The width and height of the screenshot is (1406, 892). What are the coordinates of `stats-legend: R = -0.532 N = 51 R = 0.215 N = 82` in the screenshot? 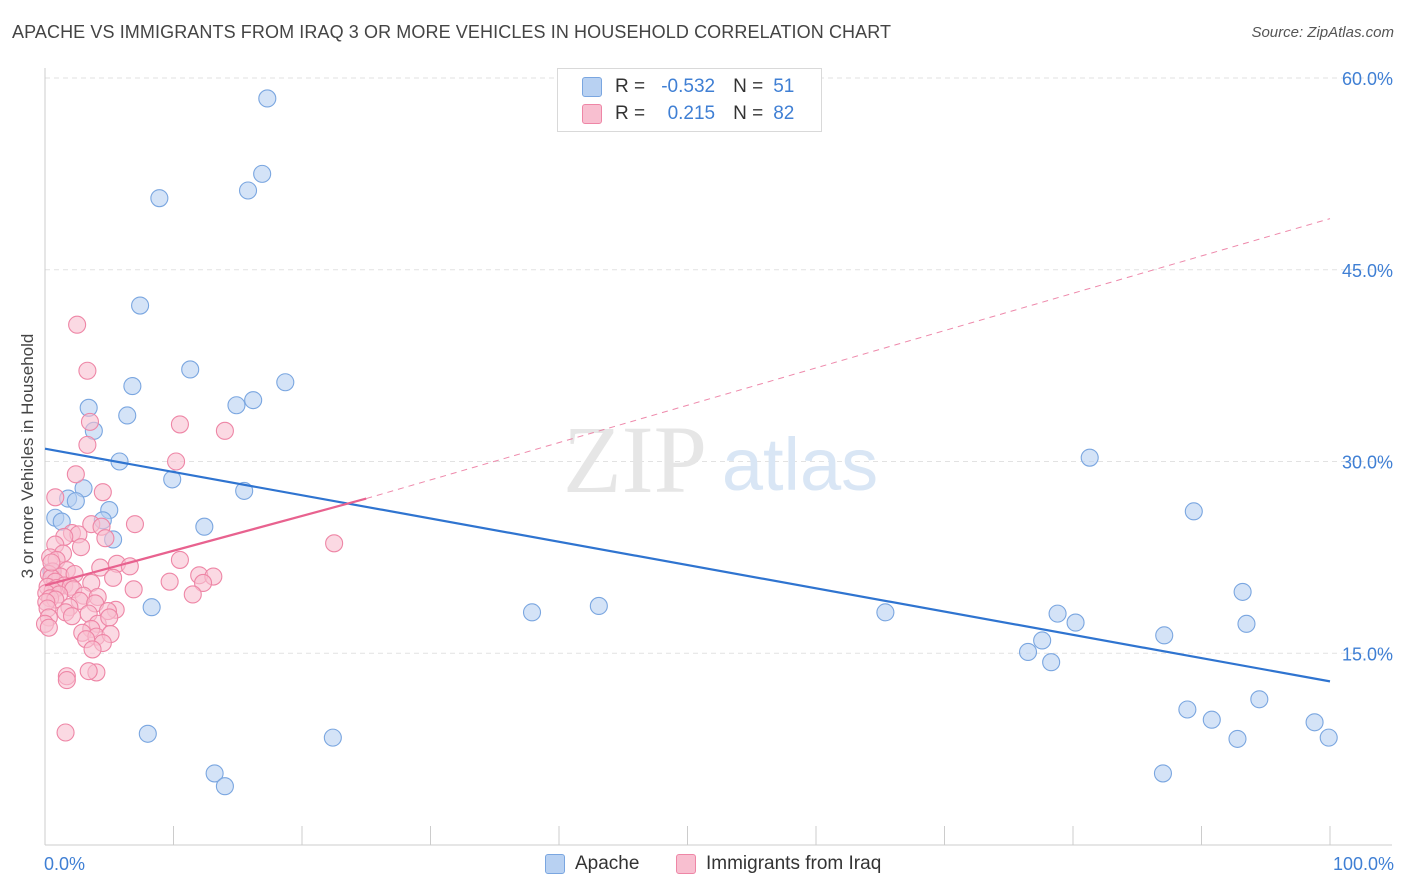 It's located at (689, 100).